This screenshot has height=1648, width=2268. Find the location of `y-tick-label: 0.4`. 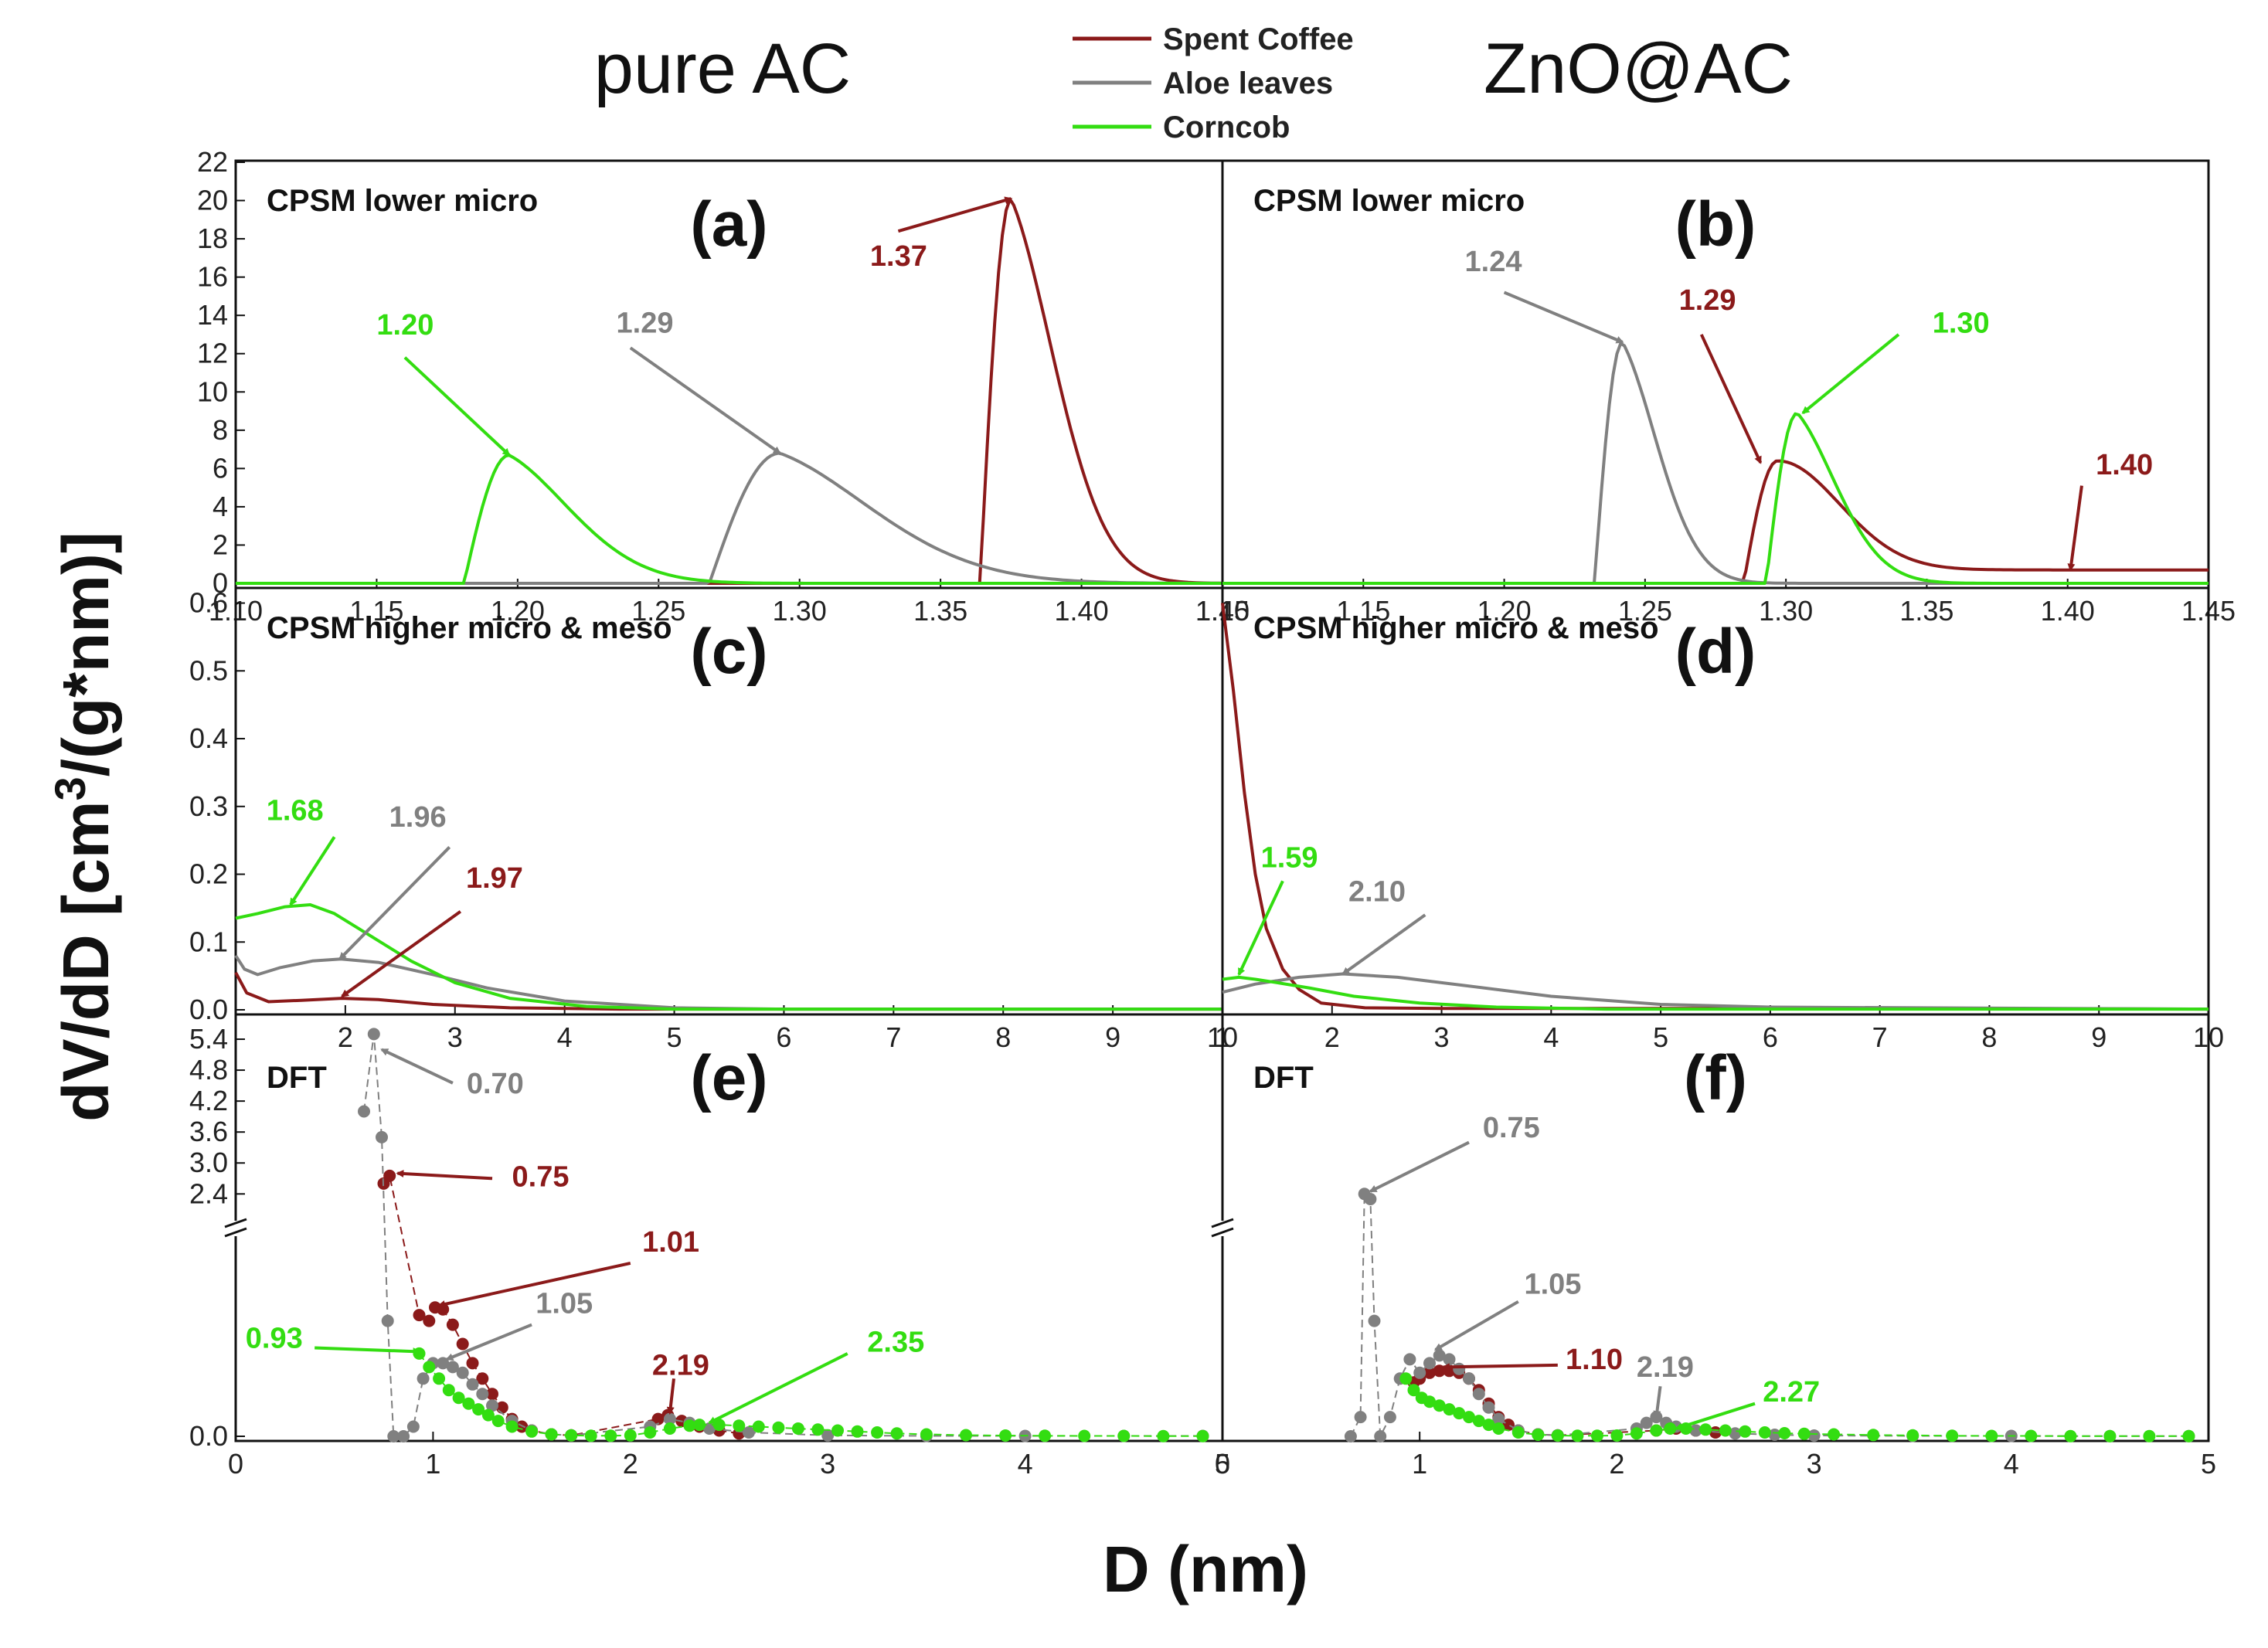

y-tick-label: 0.4 is located at coordinates (208, 738).